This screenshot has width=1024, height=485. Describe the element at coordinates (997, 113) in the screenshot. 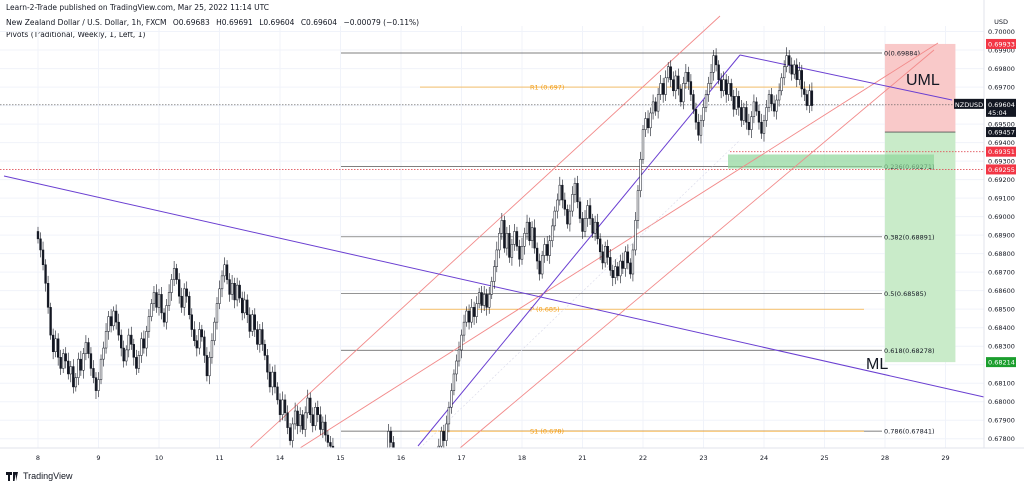

I see `countdown-label: 45:04` at that location.